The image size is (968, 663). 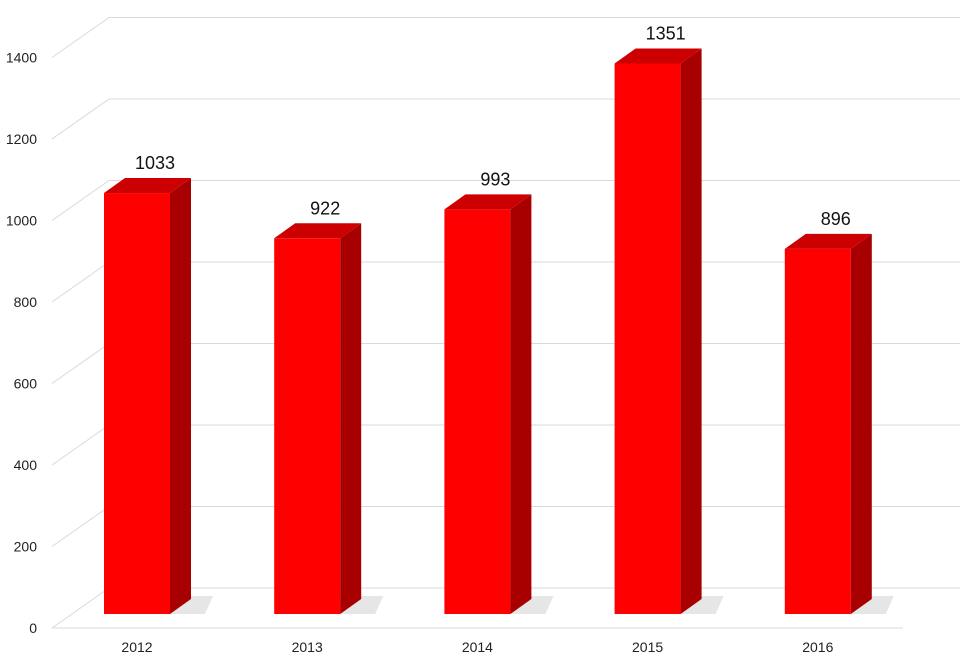 I want to click on data-label: 896, so click(x=836, y=219).